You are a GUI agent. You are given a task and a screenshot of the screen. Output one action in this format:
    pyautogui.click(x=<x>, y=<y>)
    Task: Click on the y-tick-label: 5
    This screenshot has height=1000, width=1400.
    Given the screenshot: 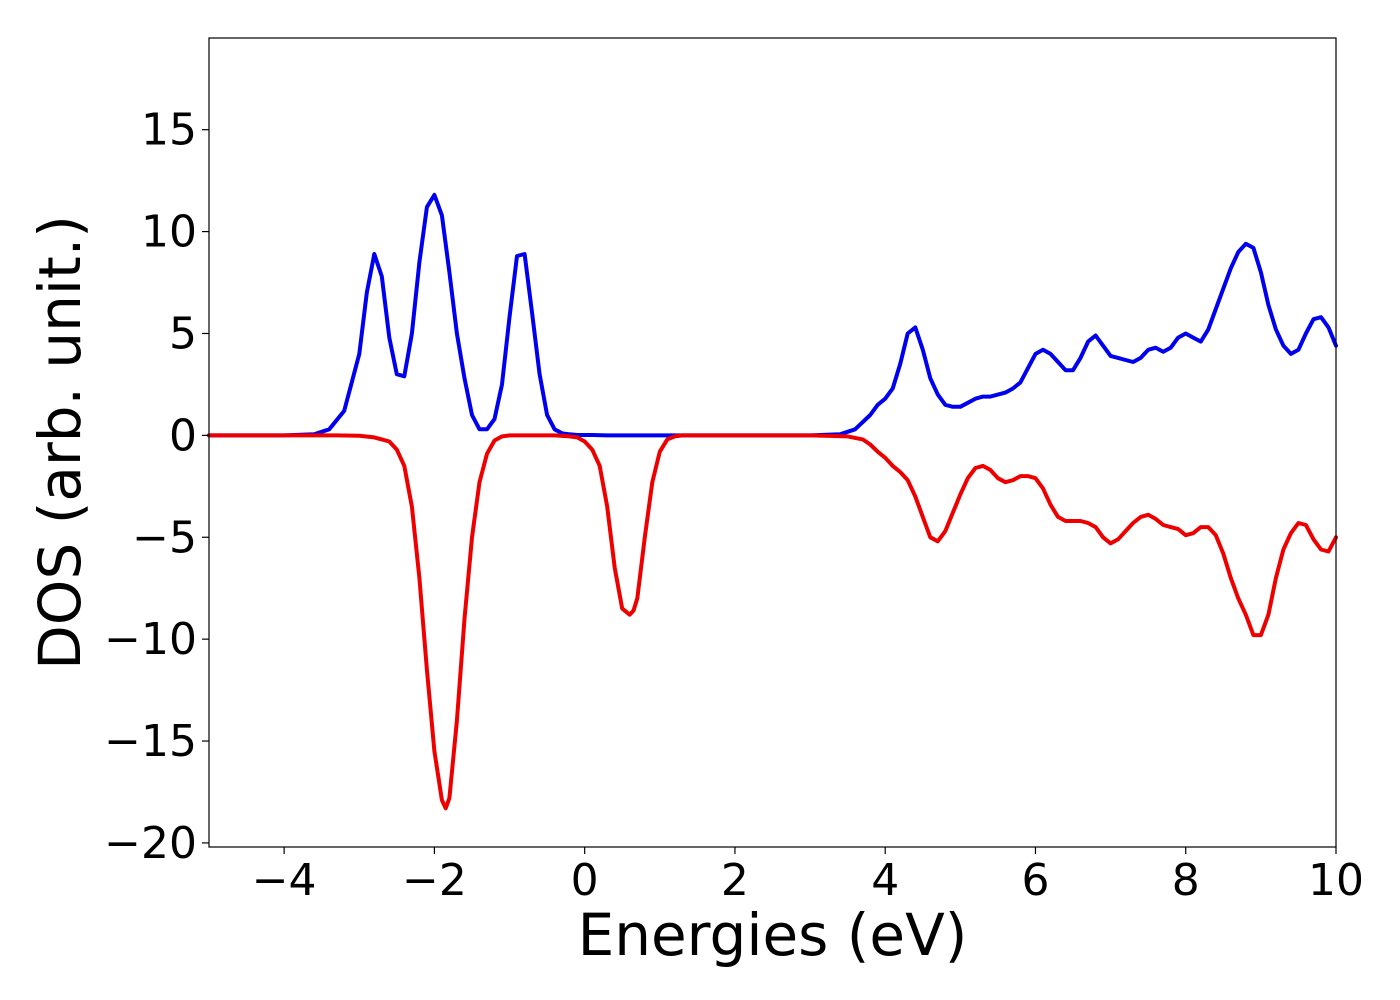 What is the action you would take?
    pyautogui.click(x=183, y=333)
    